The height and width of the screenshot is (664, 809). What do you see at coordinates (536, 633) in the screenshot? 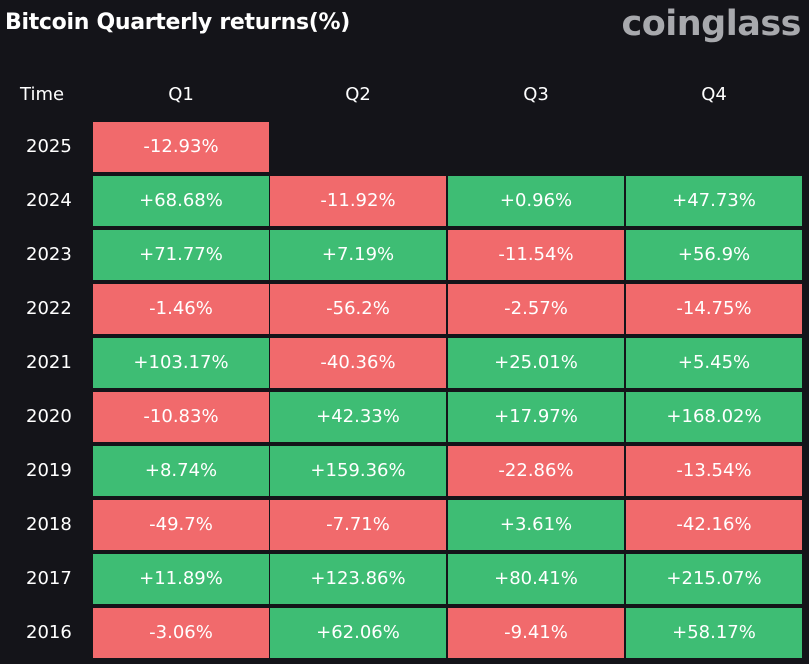
I see `return-cell-2016-q3: -9.41%` at bounding box center [536, 633].